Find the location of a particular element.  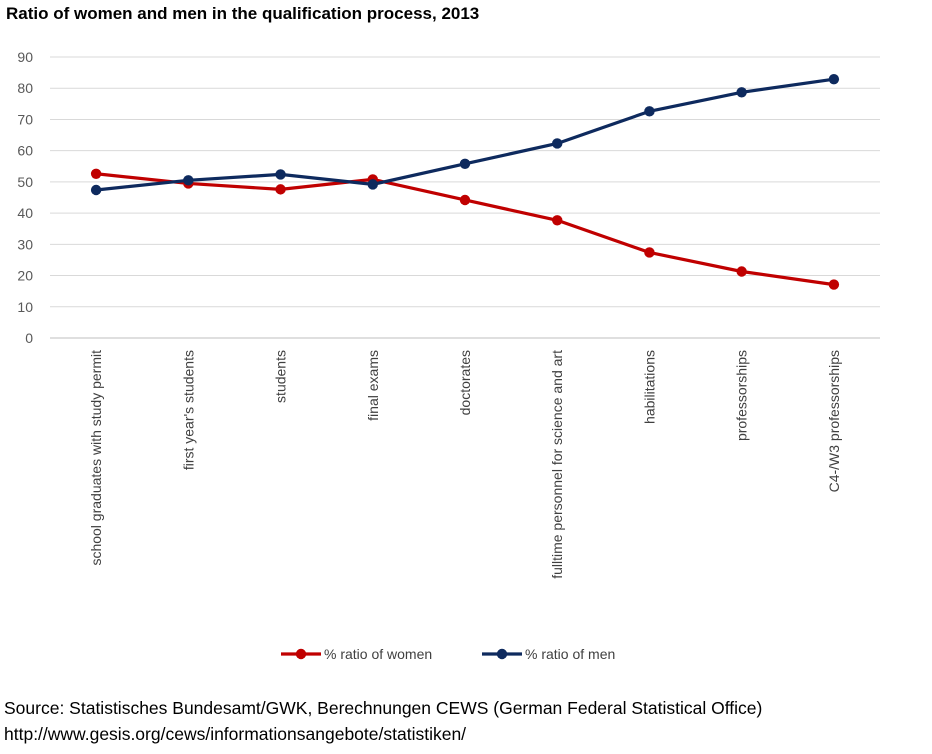

series-line-men is located at coordinates (465, 134).